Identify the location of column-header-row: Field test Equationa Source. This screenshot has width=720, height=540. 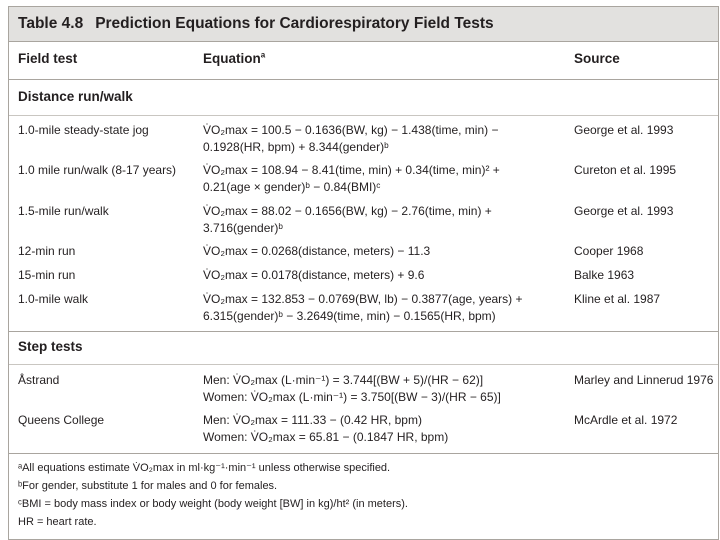
(363, 62).